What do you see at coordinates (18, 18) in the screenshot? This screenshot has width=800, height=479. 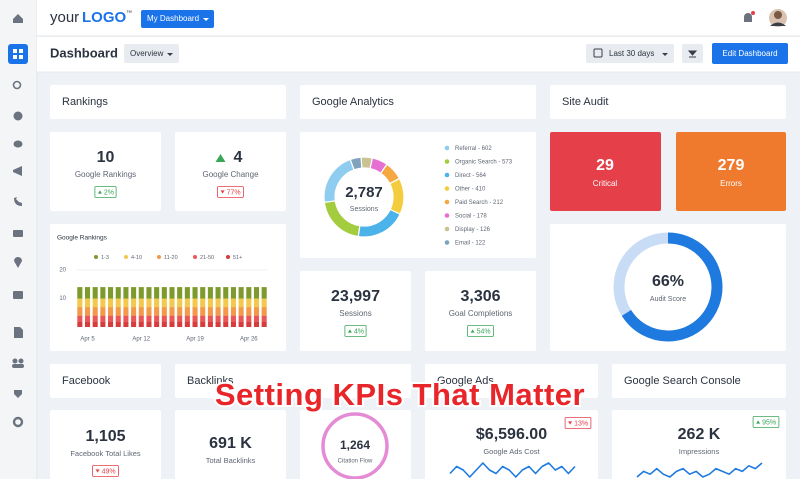 I see `home-icon` at bounding box center [18, 18].